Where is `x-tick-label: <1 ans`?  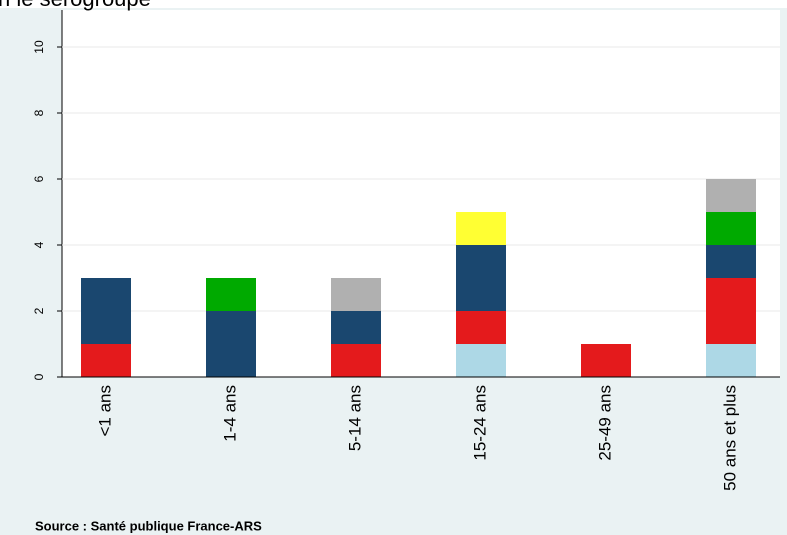 x-tick-label: <1 ans is located at coordinates (104, 411).